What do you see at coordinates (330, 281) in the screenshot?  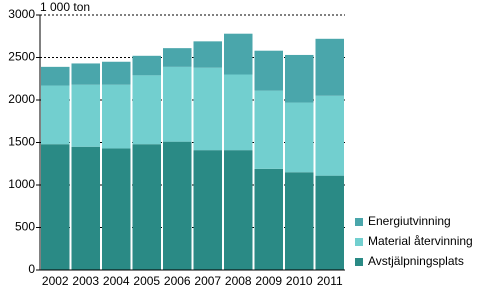 I see `x-tick-label: 2011` at bounding box center [330, 281].